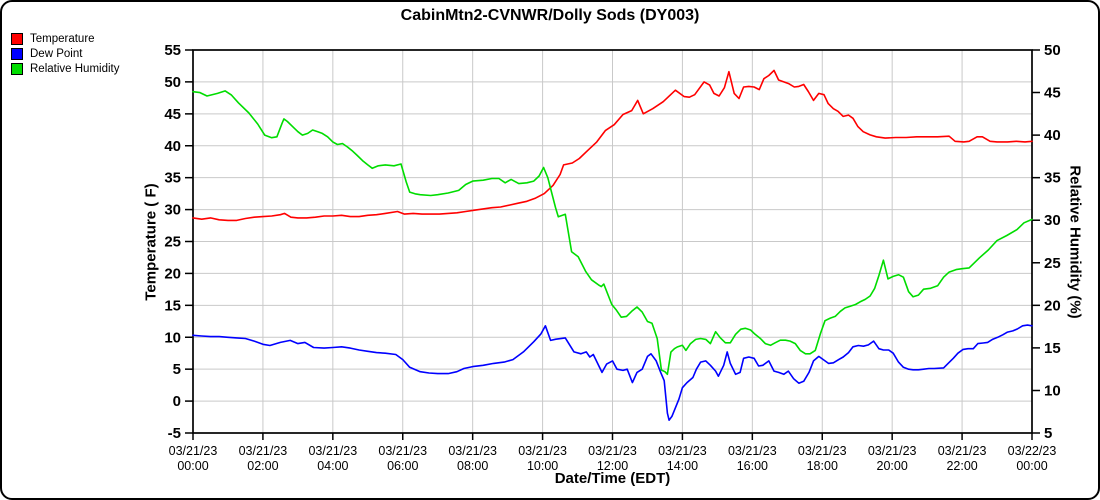  Describe the element at coordinates (172, 242) in the screenshot. I see `left-tick-label: 25` at that location.